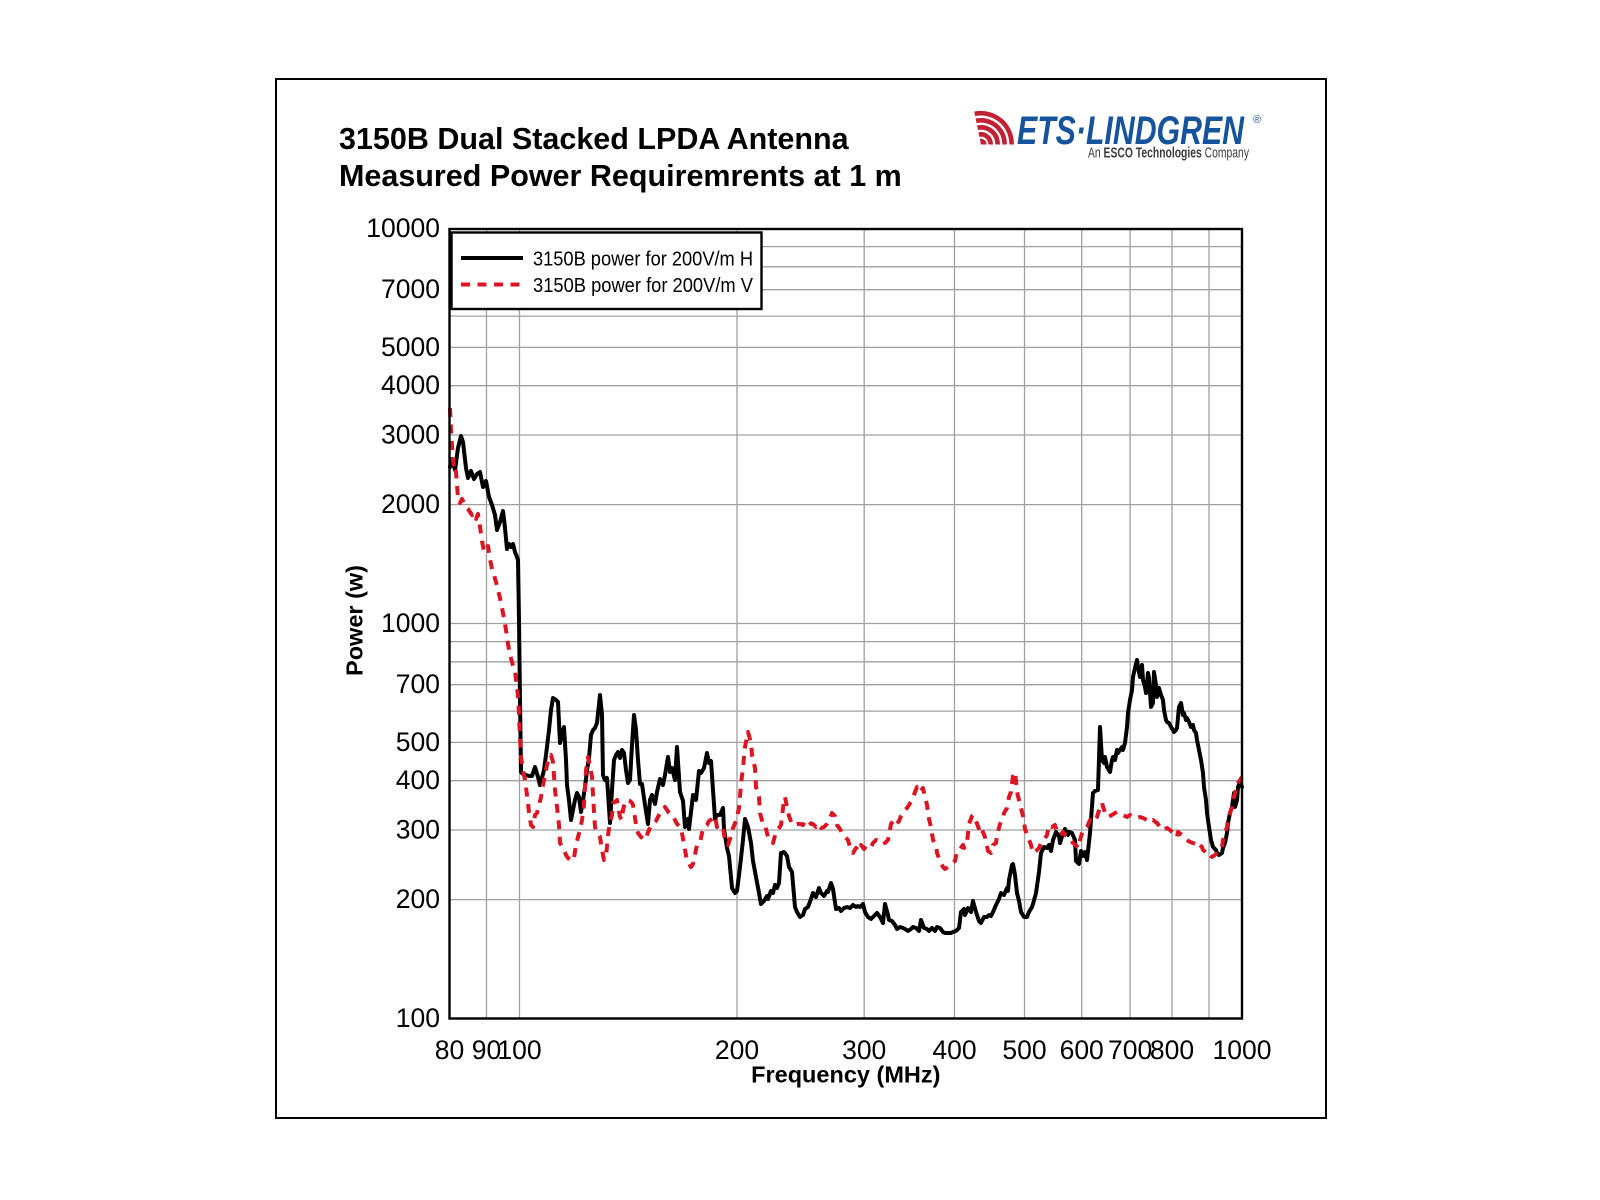 This screenshot has width=1600, height=1200. What do you see at coordinates (594, 139) in the screenshot?
I see `svg-text:3150B Dual Stacked LPDA Antenn: 3150B Dual Stacked LPDA Antenna` at bounding box center [594, 139].